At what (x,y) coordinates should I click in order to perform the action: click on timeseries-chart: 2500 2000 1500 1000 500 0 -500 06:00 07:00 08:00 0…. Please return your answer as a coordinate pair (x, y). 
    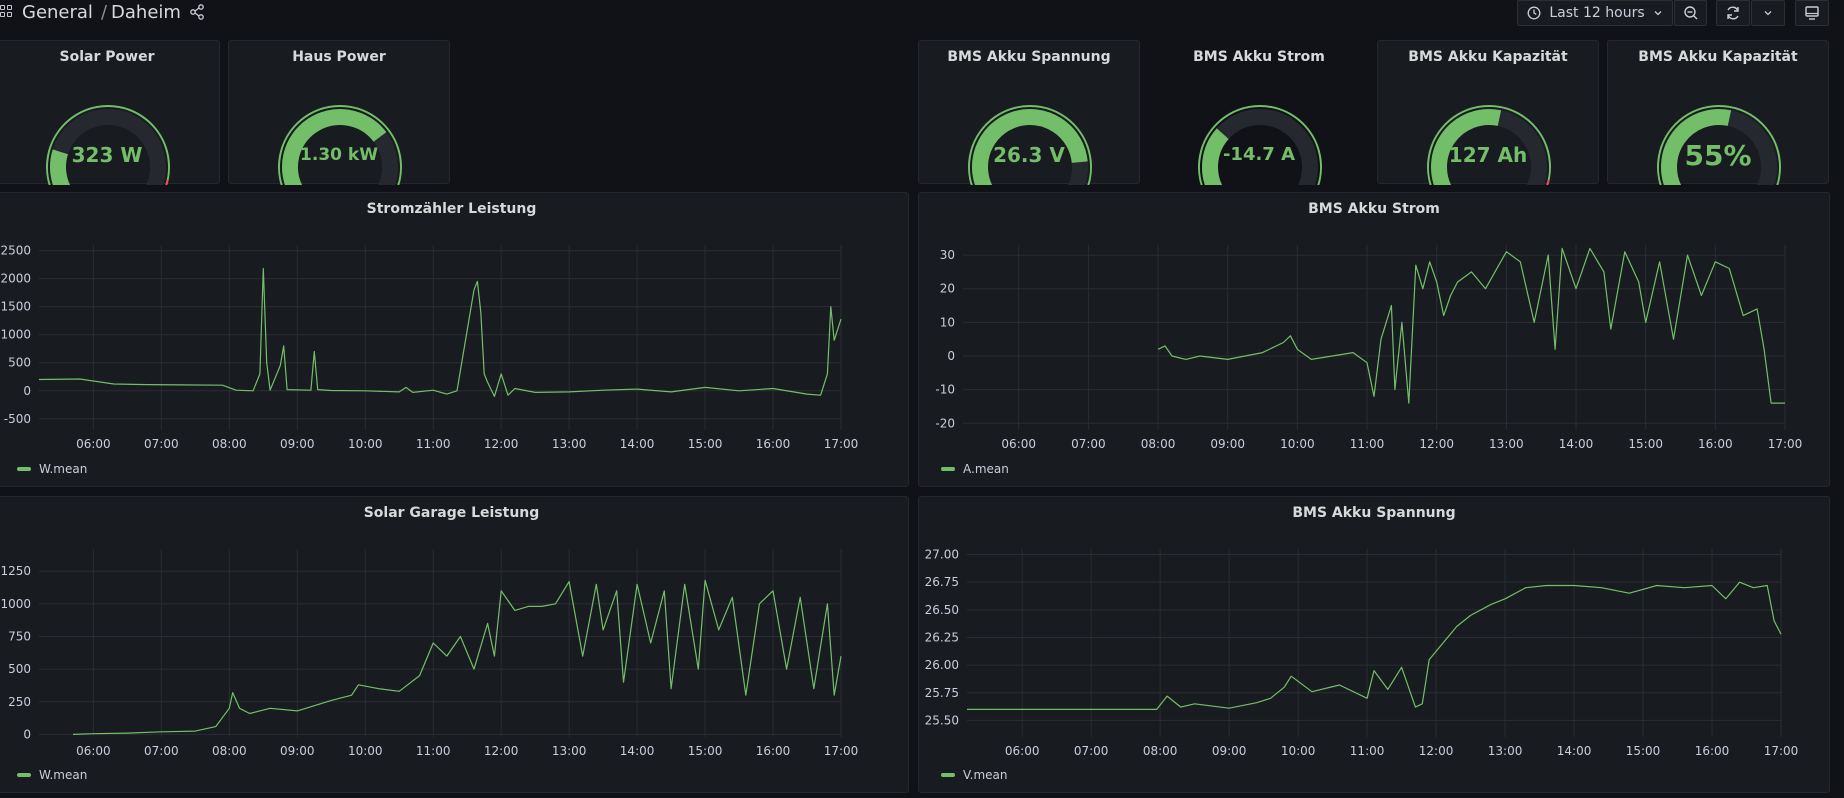
    Looking at the image, I should click on (429, 347).